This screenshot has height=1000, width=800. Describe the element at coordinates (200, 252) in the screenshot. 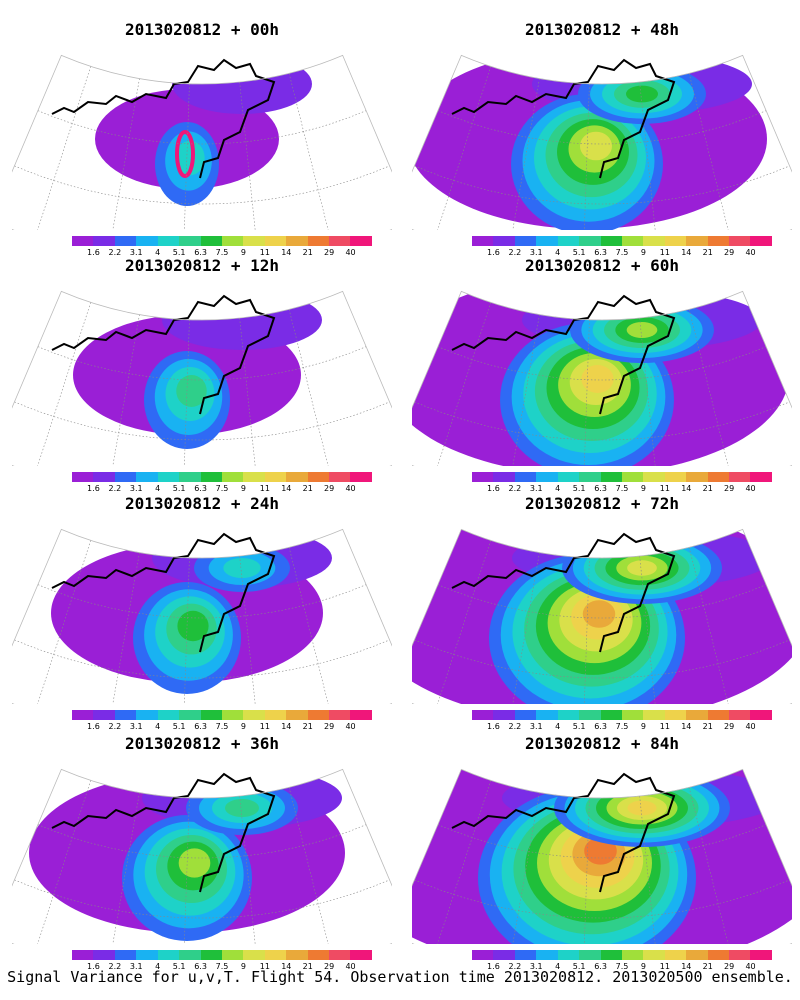

I see `colorbar-tick-label: 6.3` at that location.